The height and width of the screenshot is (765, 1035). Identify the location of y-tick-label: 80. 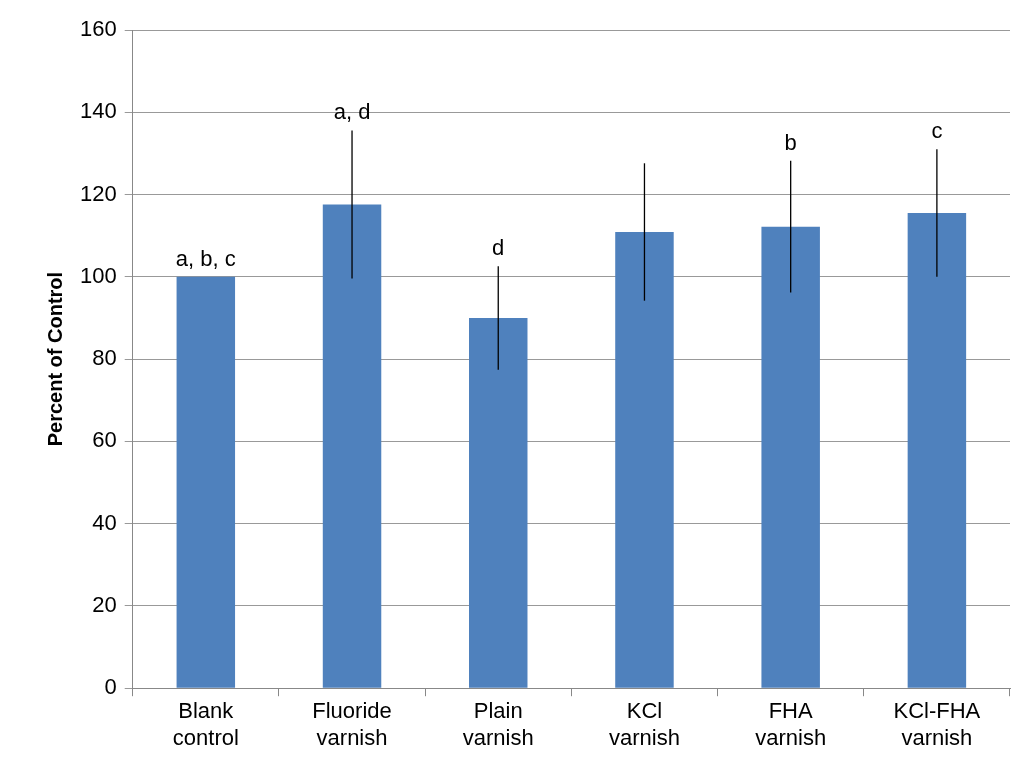
(104, 358).